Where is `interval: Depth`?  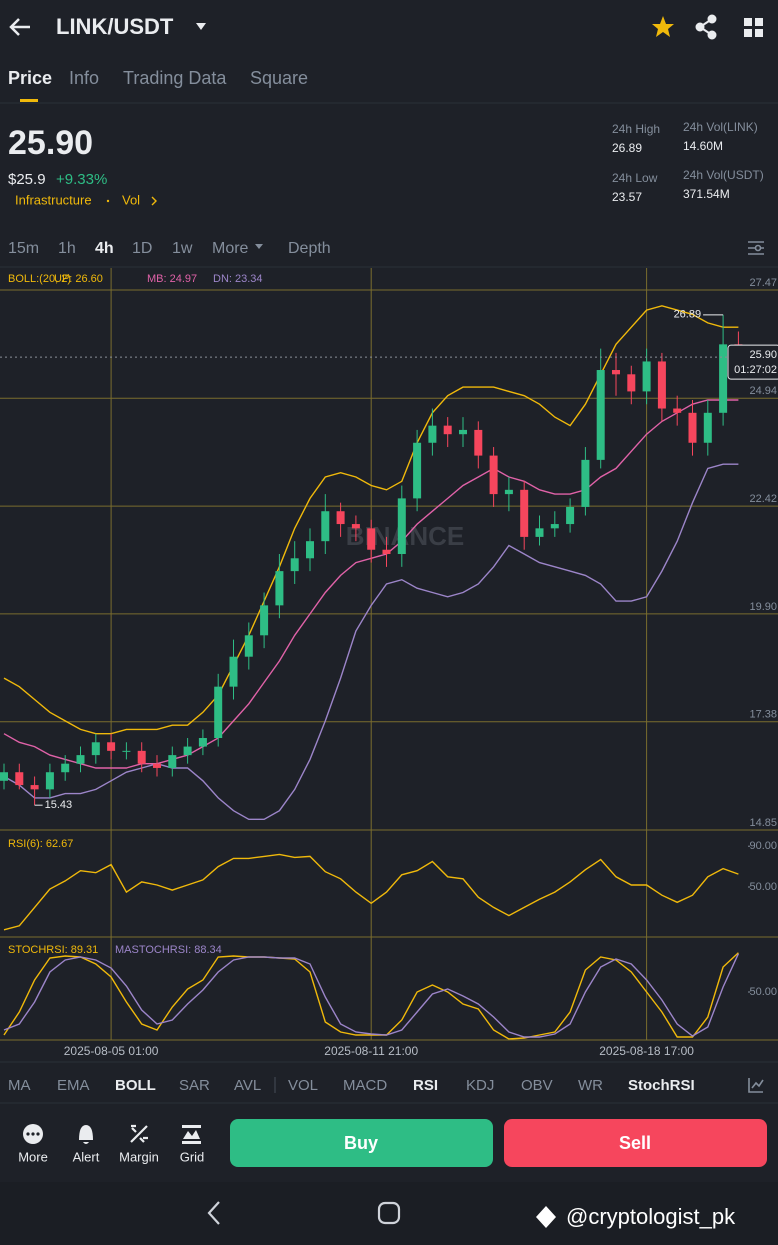
interval: Depth is located at coordinates (309, 248).